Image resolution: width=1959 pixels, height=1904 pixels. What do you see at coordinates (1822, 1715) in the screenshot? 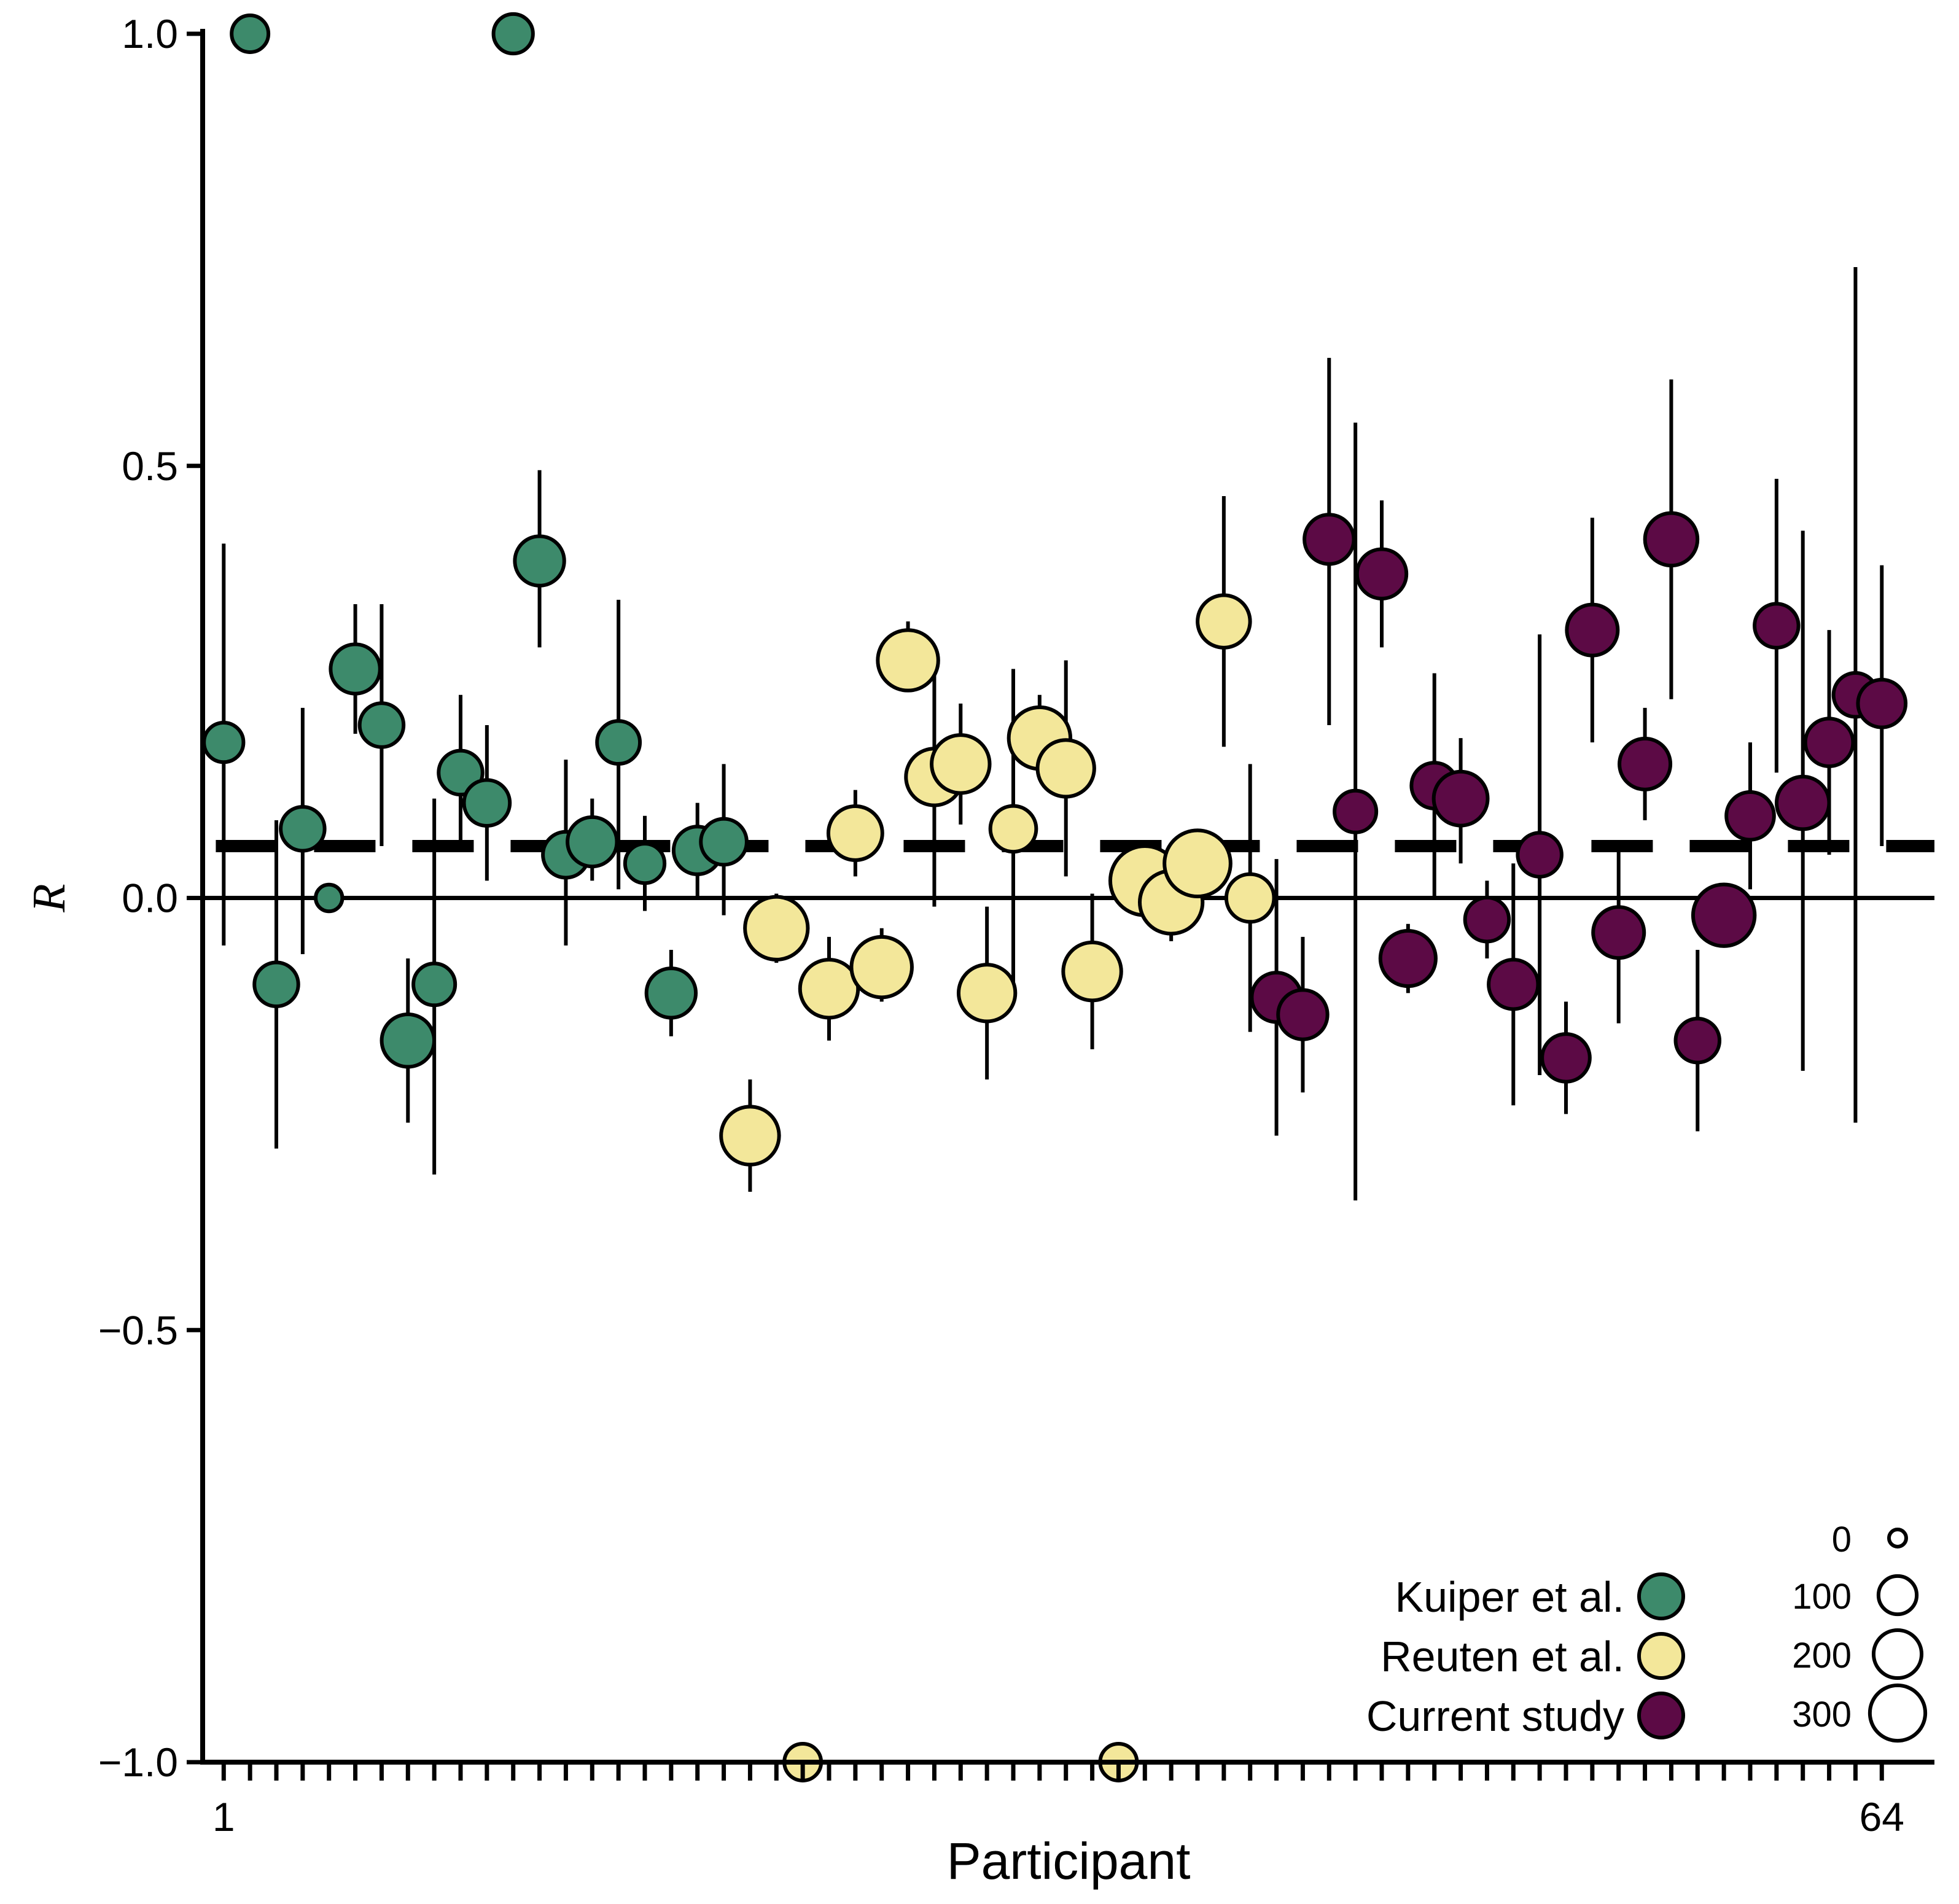
I see `size-legend-label: 300` at bounding box center [1822, 1715].